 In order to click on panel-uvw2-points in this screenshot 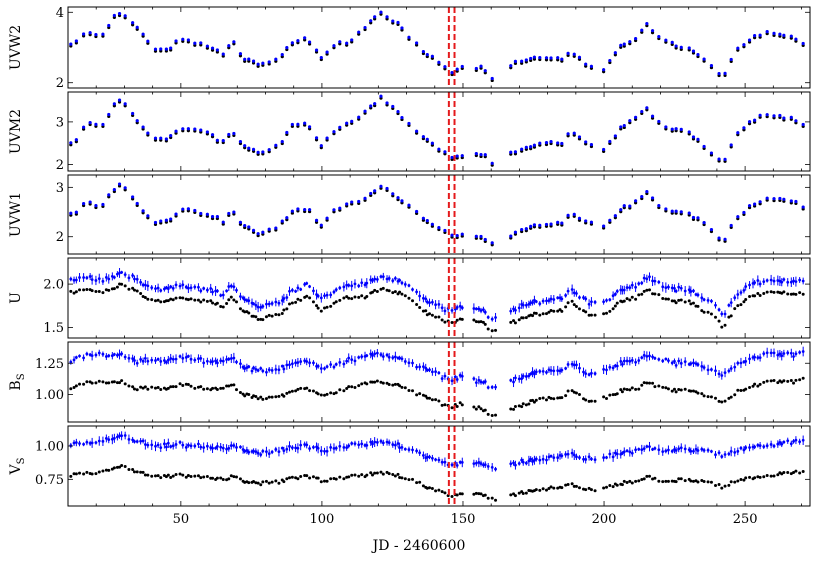, I will do `click(437, 46)`.